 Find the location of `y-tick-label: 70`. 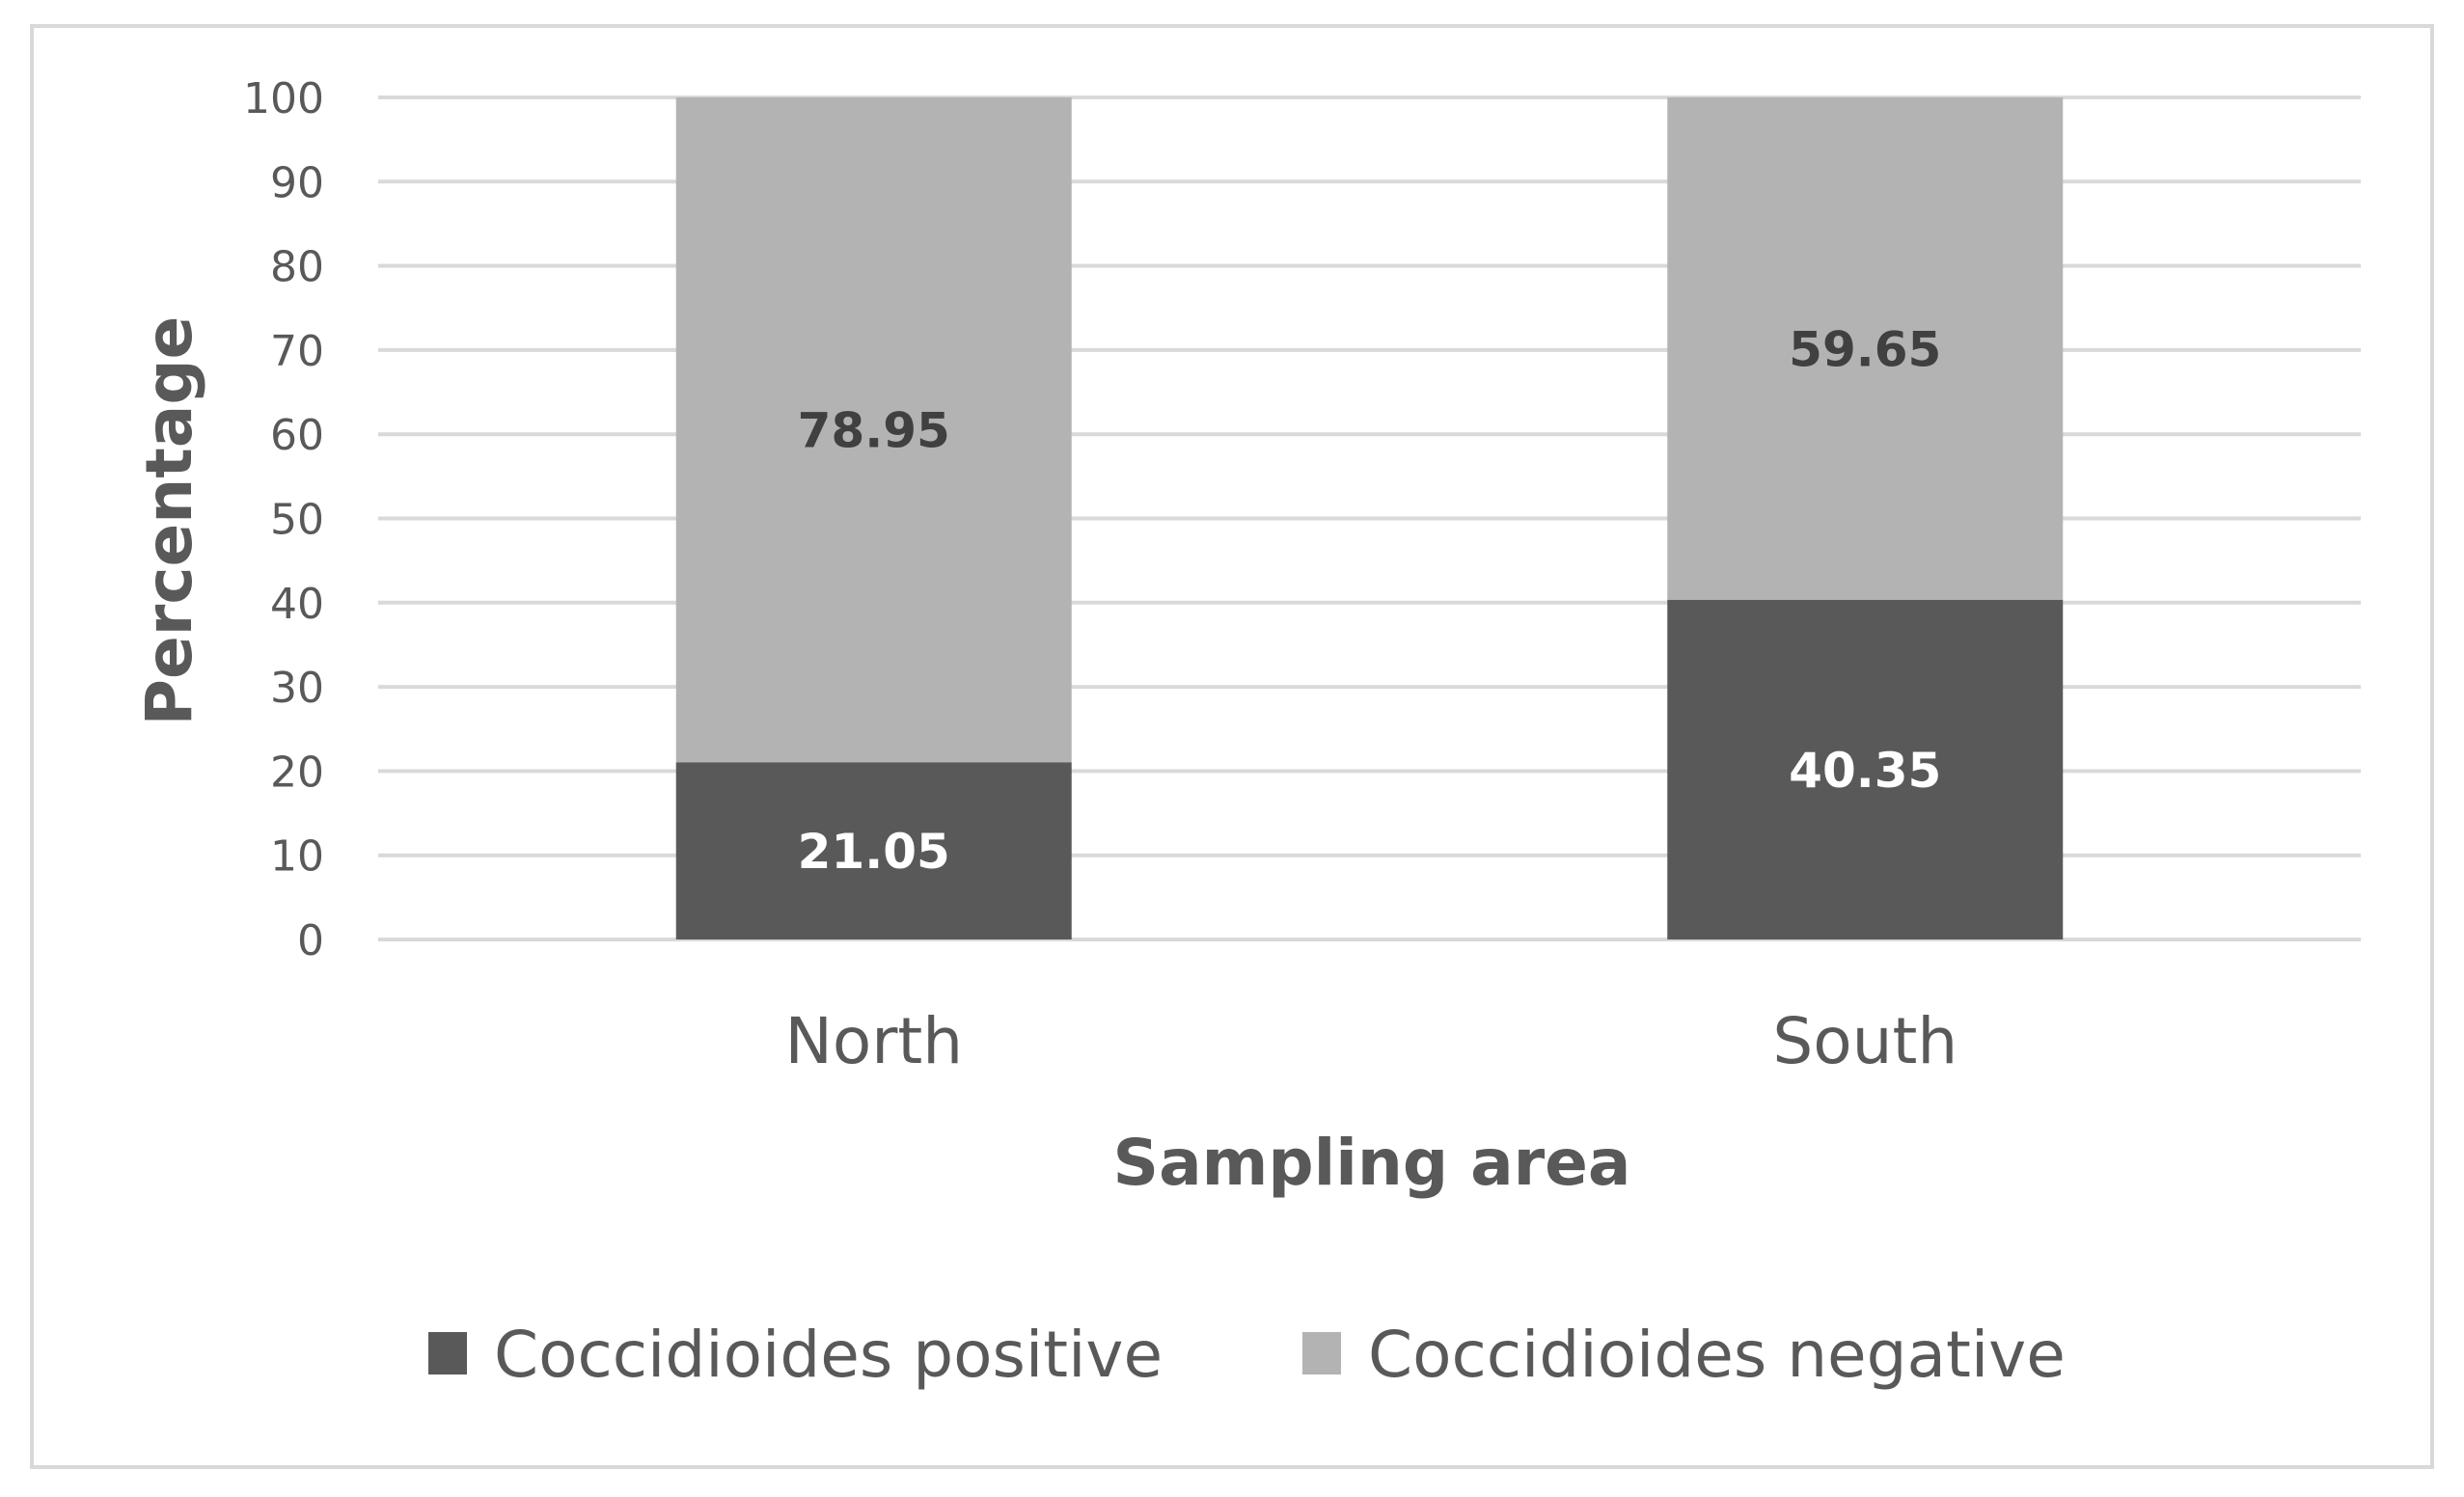

y-tick-label: 70 is located at coordinates (297, 351).